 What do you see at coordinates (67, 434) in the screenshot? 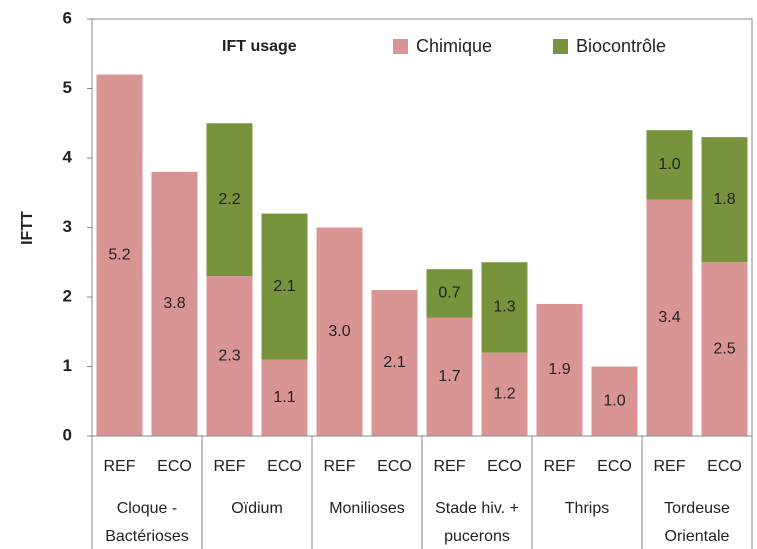
I see `y-tick-label: 0` at bounding box center [67, 434].